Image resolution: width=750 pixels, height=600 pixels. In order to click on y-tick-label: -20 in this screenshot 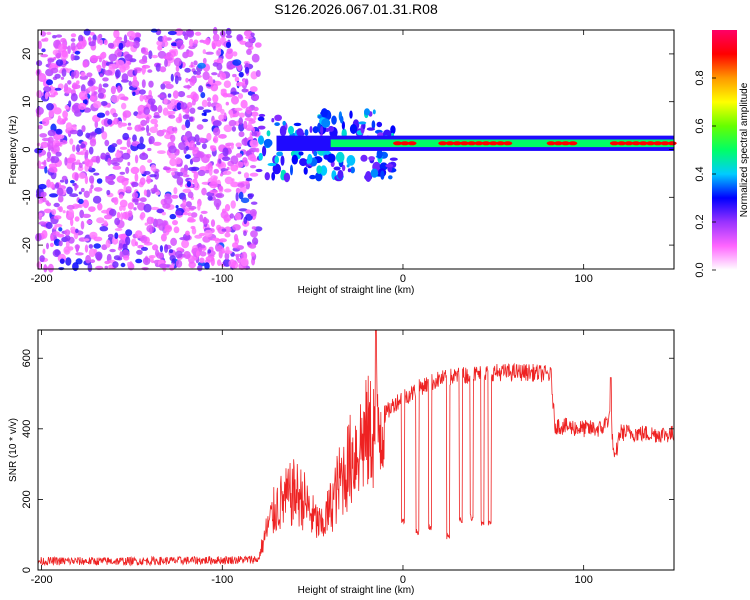, I will do `click(27, 245)`.